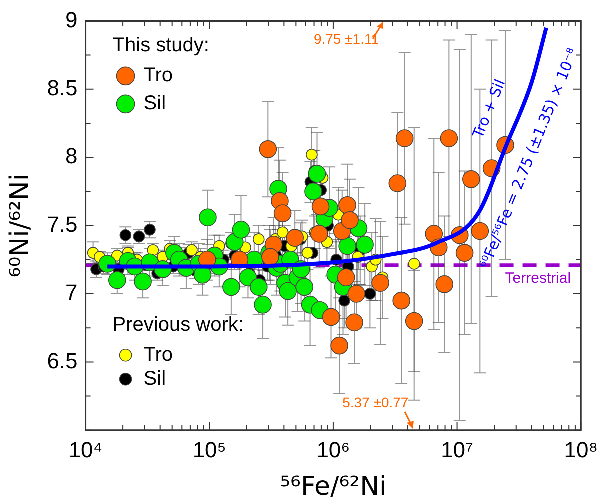 The width and height of the screenshot is (606, 504). What do you see at coordinates (581, 450) in the screenshot?
I see `x-tick-label: 10⁸` at bounding box center [581, 450].